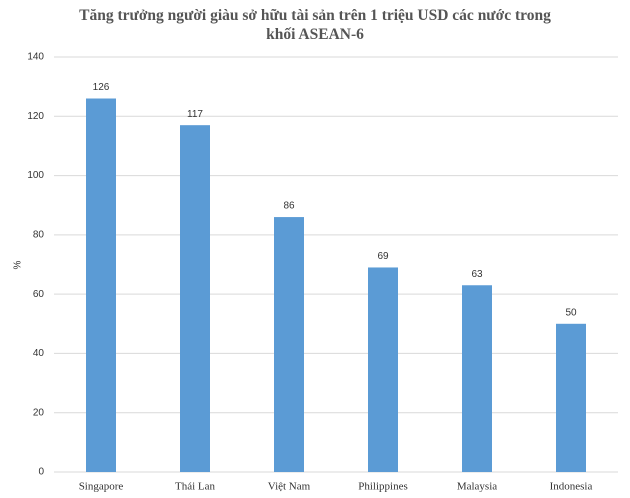 The height and width of the screenshot is (498, 630). I want to click on value-label: 69, so click(383, 256).